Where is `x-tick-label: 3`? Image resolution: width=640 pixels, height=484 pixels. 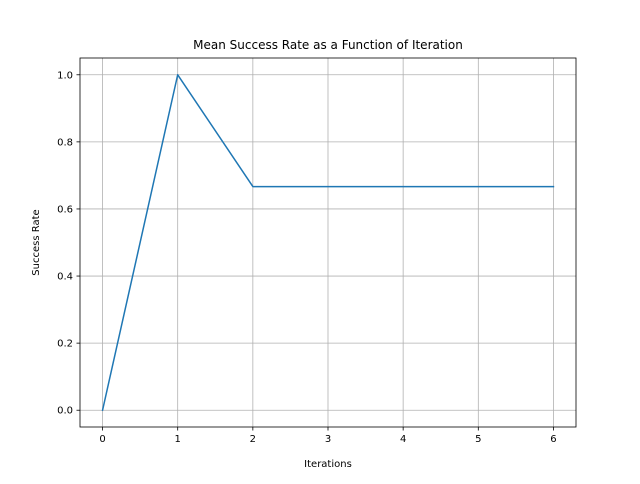
x-tick-label: 3 is located at coordinates (328, 439).